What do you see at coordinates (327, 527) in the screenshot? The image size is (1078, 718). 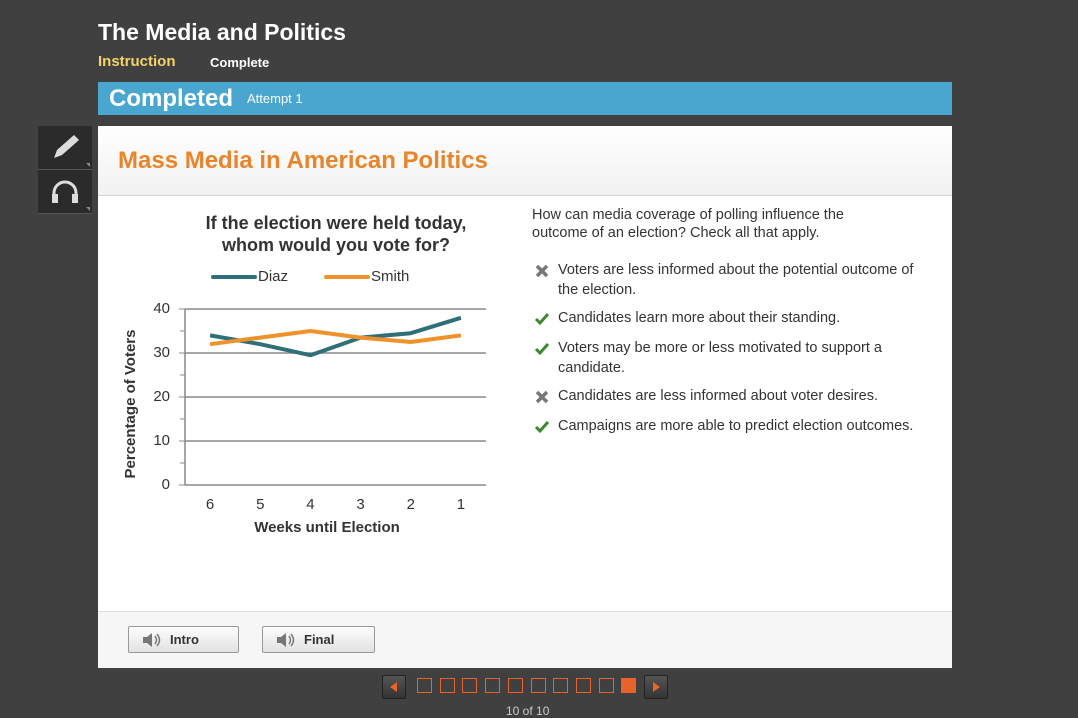 I see `x-axis-label: Weeks until Election` at bounding box center [327, 527].